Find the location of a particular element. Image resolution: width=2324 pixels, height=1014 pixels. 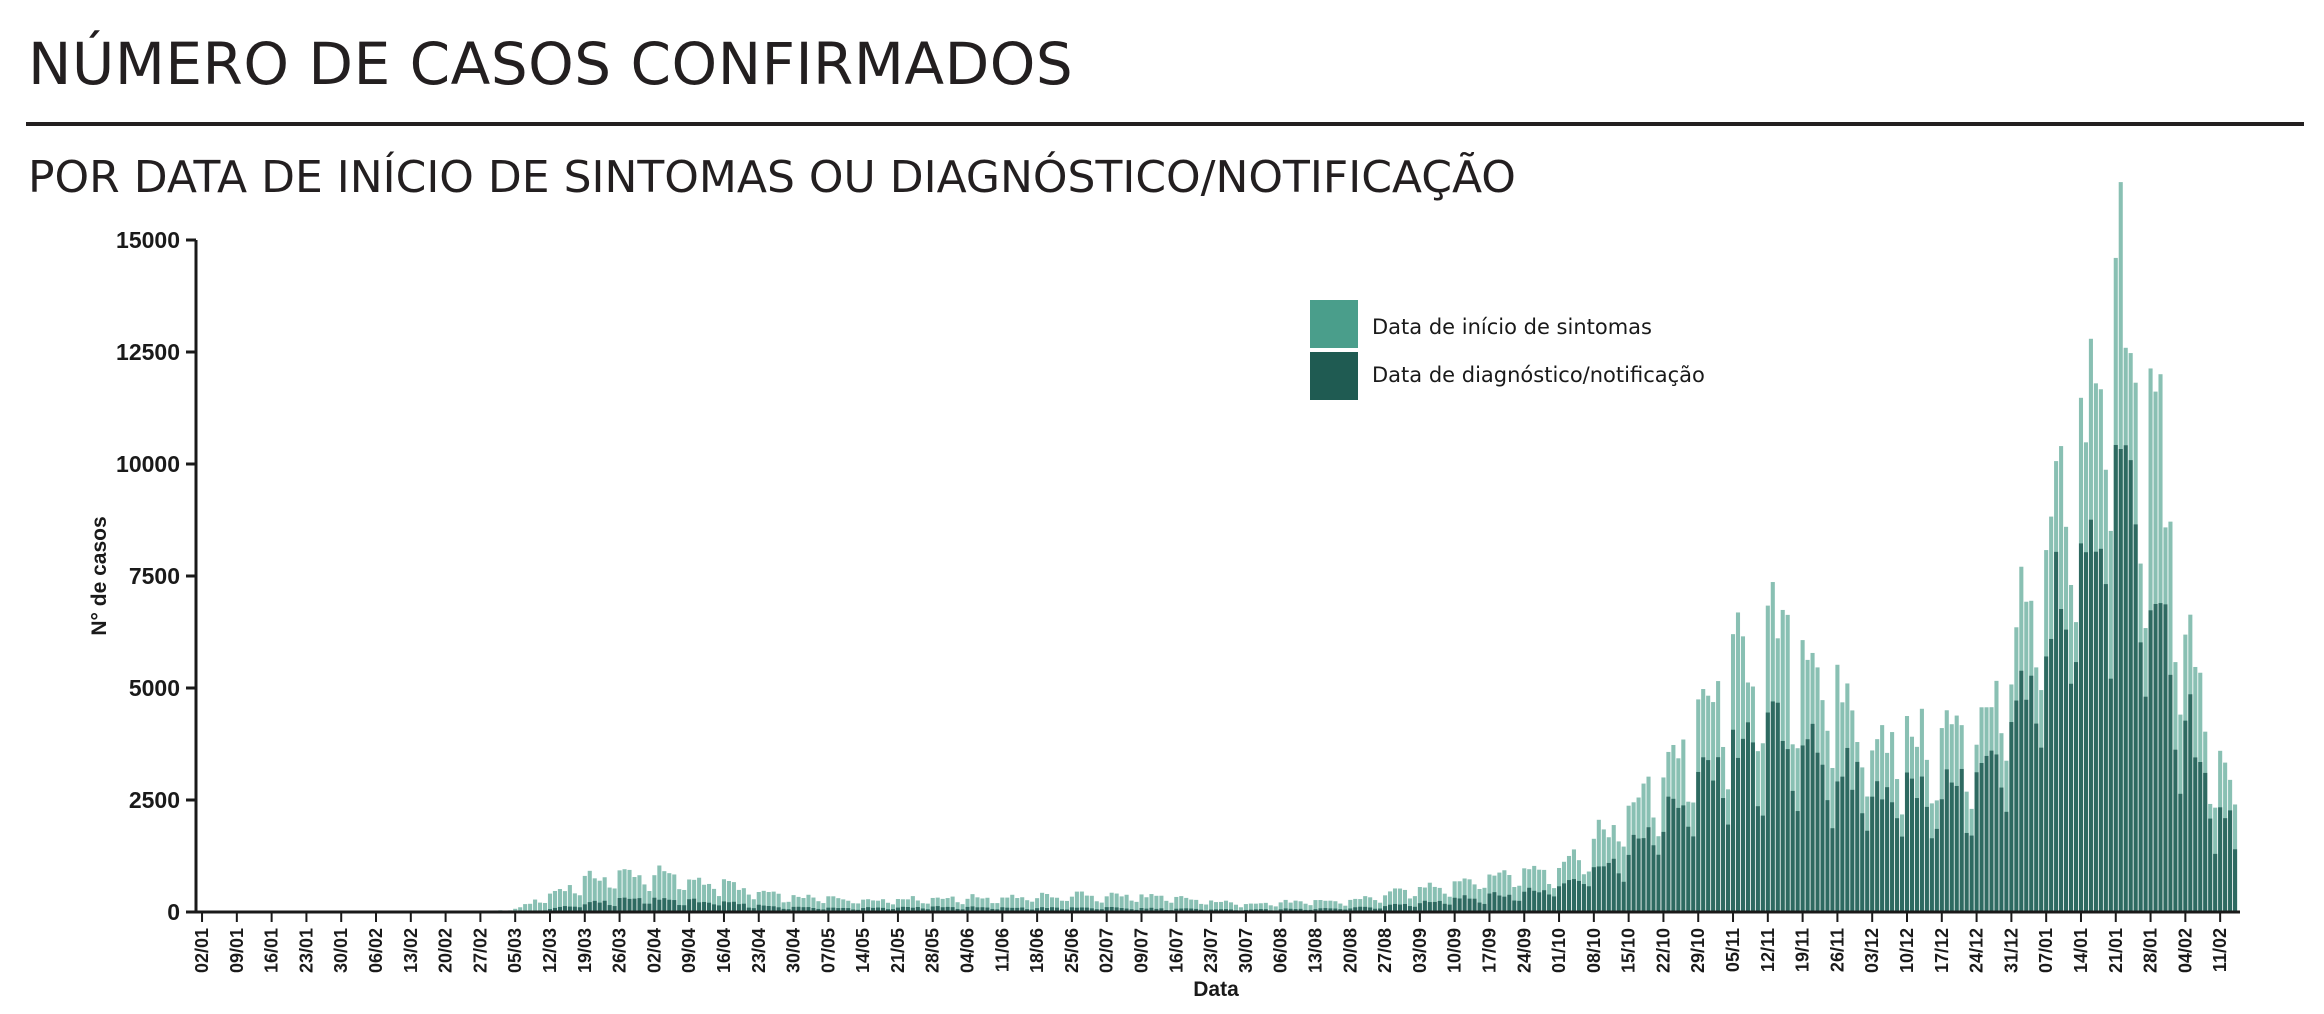

x-tick-label: 06/08 is located at coordinates (1281, 950).